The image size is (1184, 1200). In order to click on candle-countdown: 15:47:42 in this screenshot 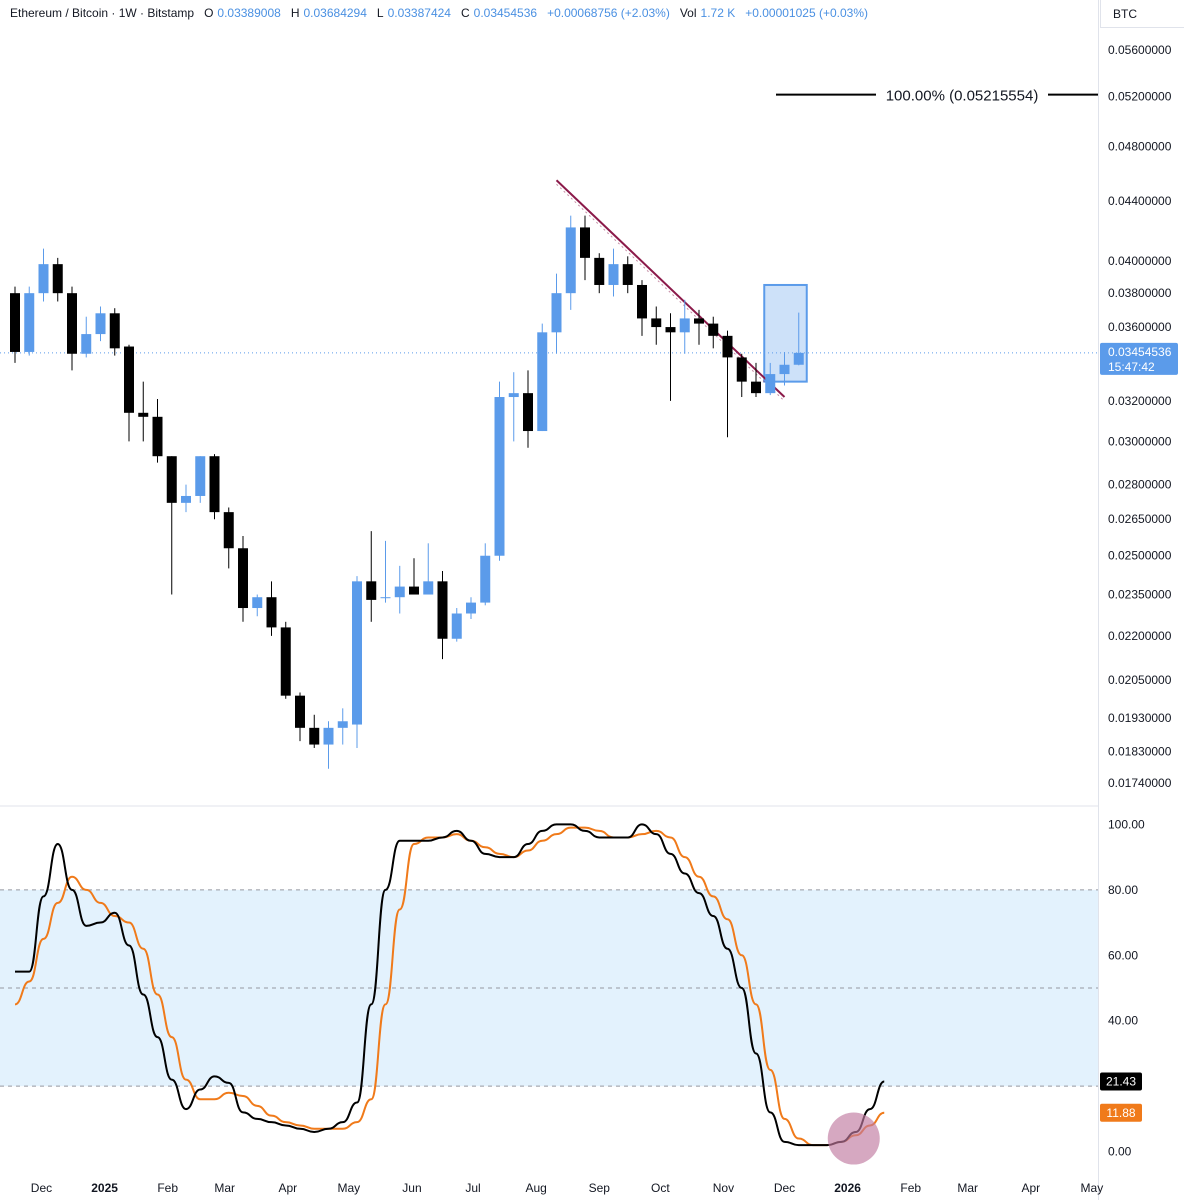, I will do `click(1131, 367)`.